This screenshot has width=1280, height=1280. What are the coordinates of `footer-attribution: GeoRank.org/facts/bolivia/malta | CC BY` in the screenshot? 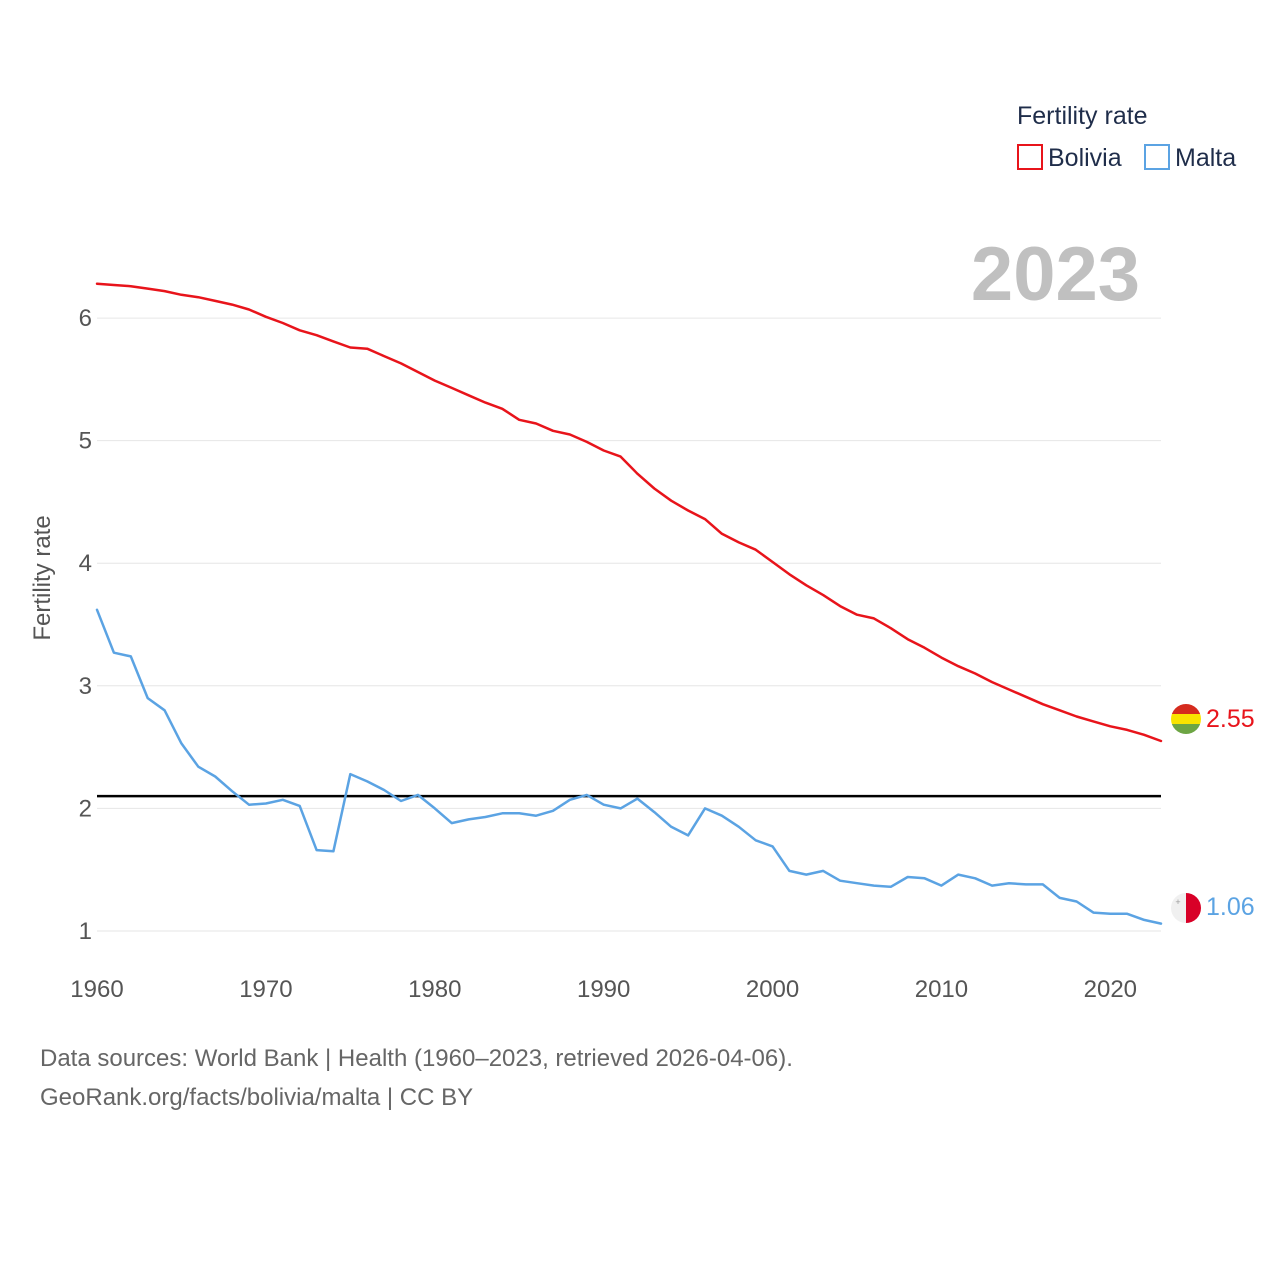 It's located at (257, 1097).